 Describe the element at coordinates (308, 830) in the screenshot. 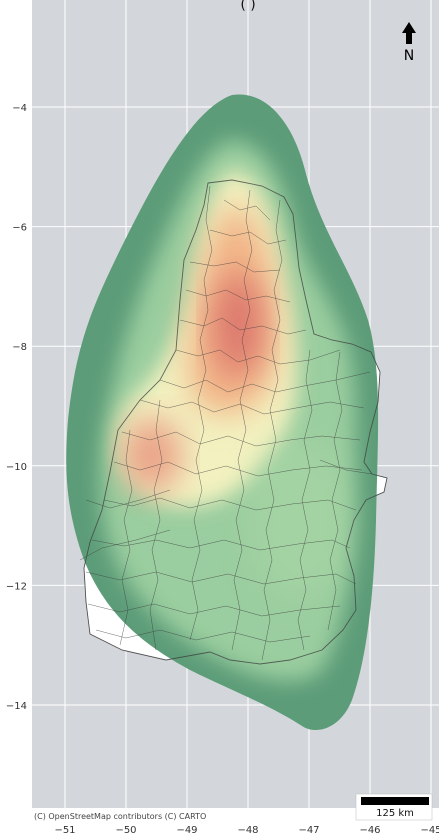

I see `x-tick-label: −47` at that location.